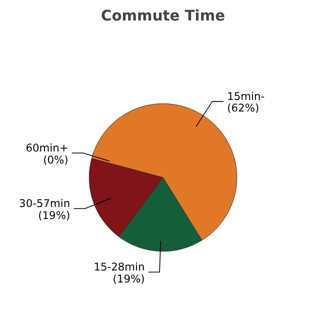 Image resolution: width=325 pixels, height=325 pixels. I want to click on chart-title: Commute Time, so click(163, 16).